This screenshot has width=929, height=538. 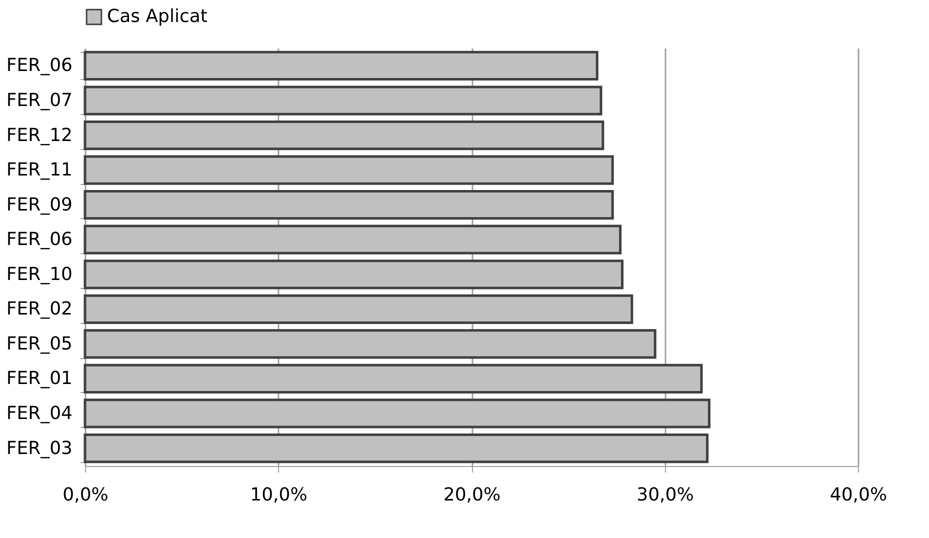 I want to click on y-tick-label: FER_03, so click(x=39, y=448).